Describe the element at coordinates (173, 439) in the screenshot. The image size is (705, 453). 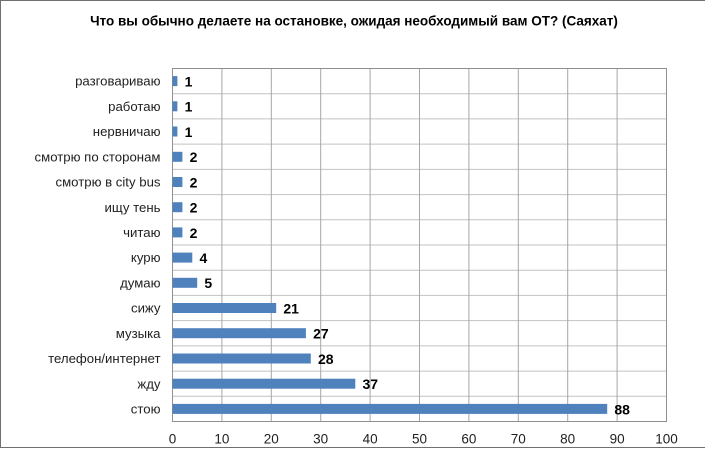
I see `svg-text: 0` at that location.